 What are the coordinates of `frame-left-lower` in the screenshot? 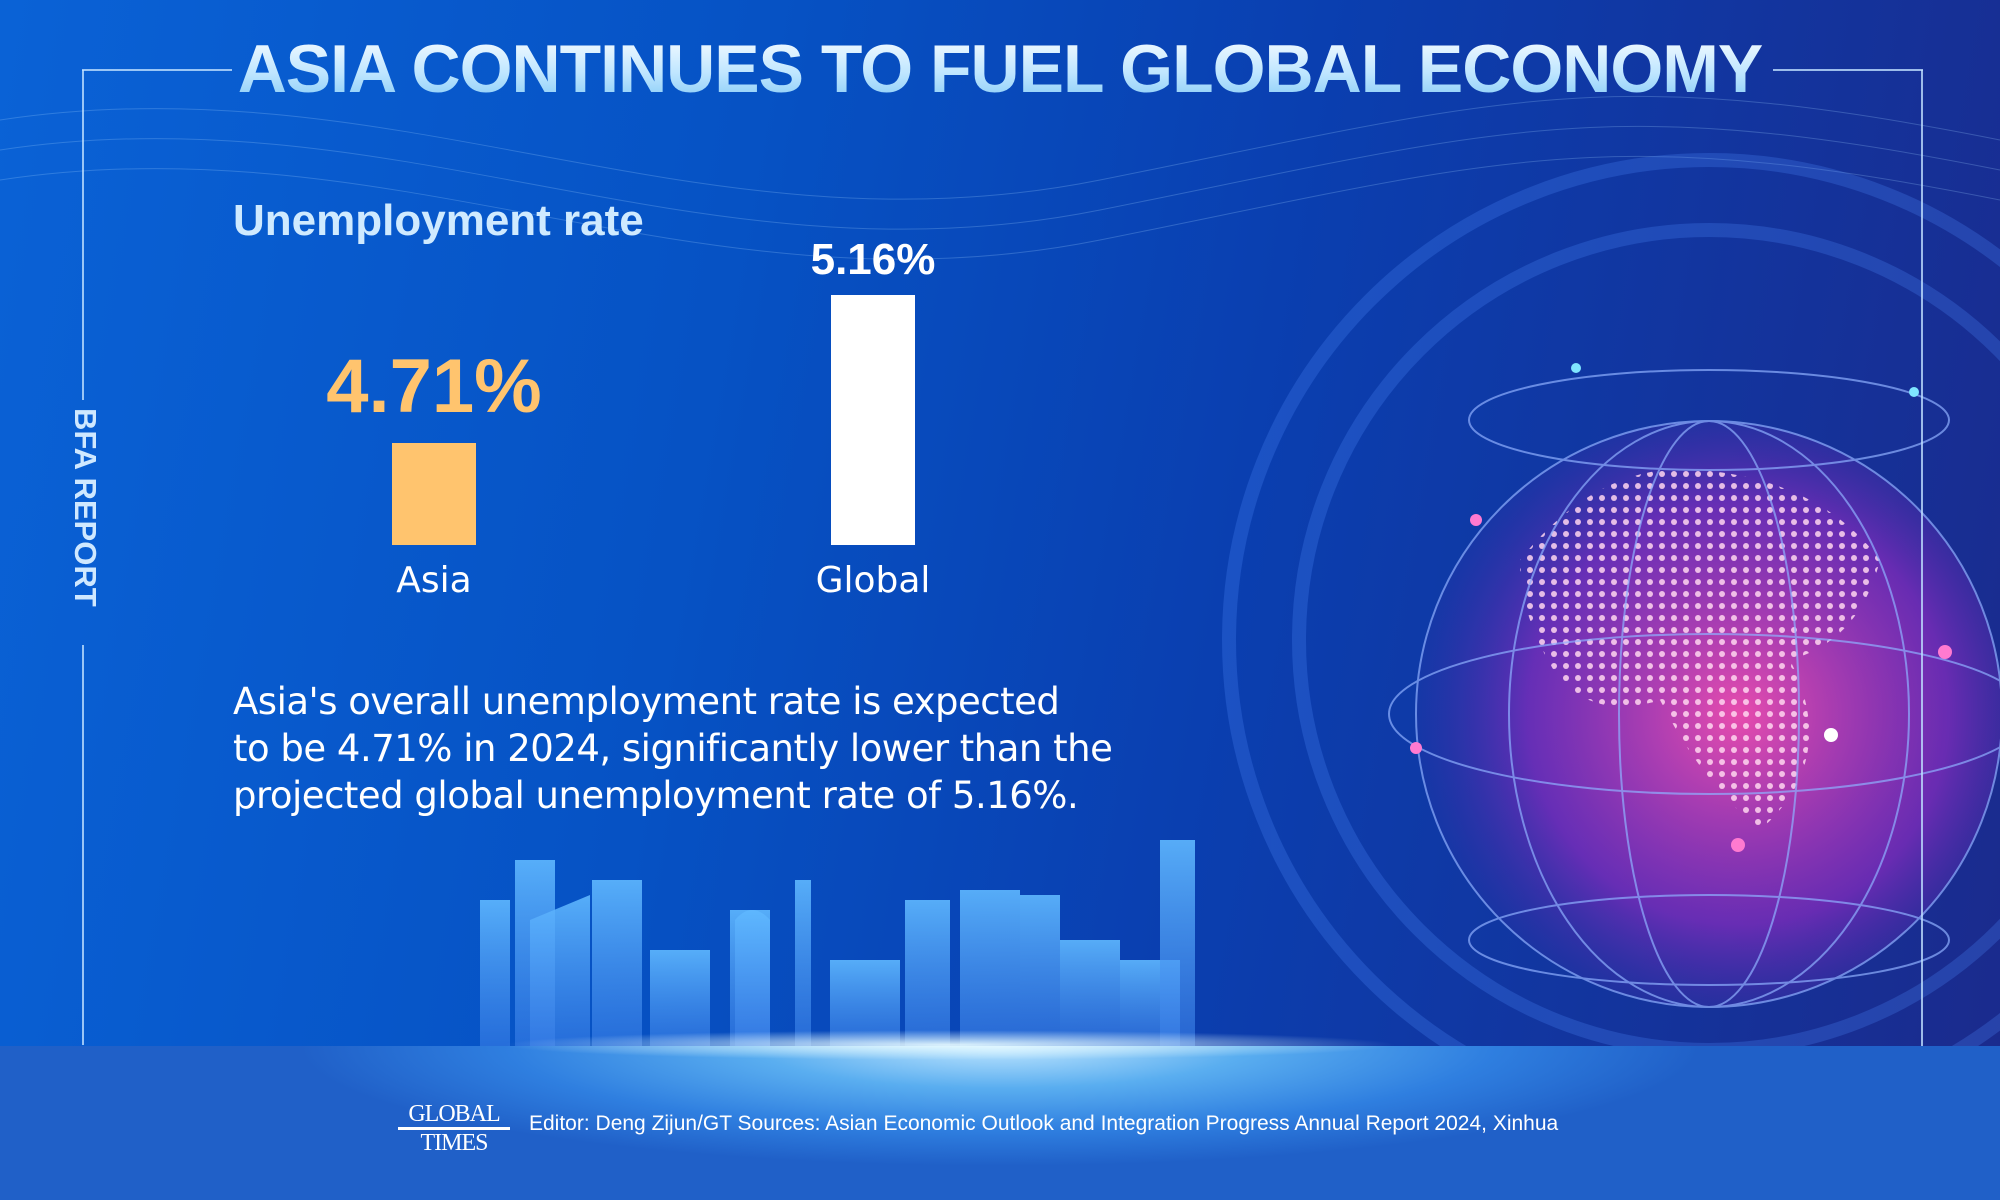 It's located at (83, 845).